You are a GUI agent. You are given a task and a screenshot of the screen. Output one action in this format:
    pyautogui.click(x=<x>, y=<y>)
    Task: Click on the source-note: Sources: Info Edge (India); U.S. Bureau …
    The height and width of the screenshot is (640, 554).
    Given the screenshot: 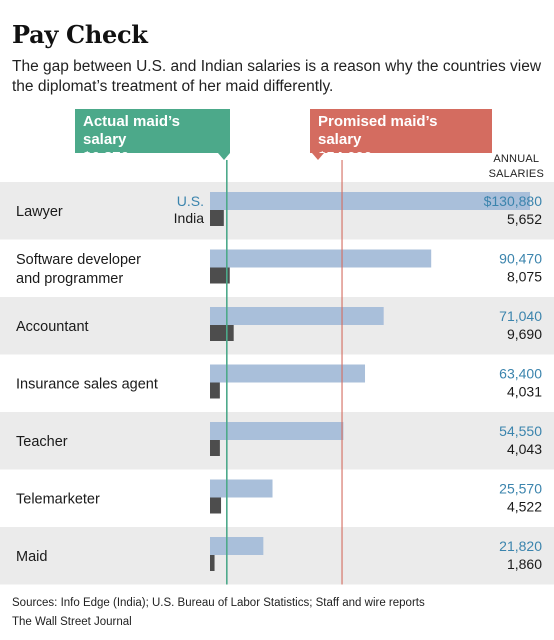 What is the action you would take?
    pyautogui.click(x=218, y=603)
    